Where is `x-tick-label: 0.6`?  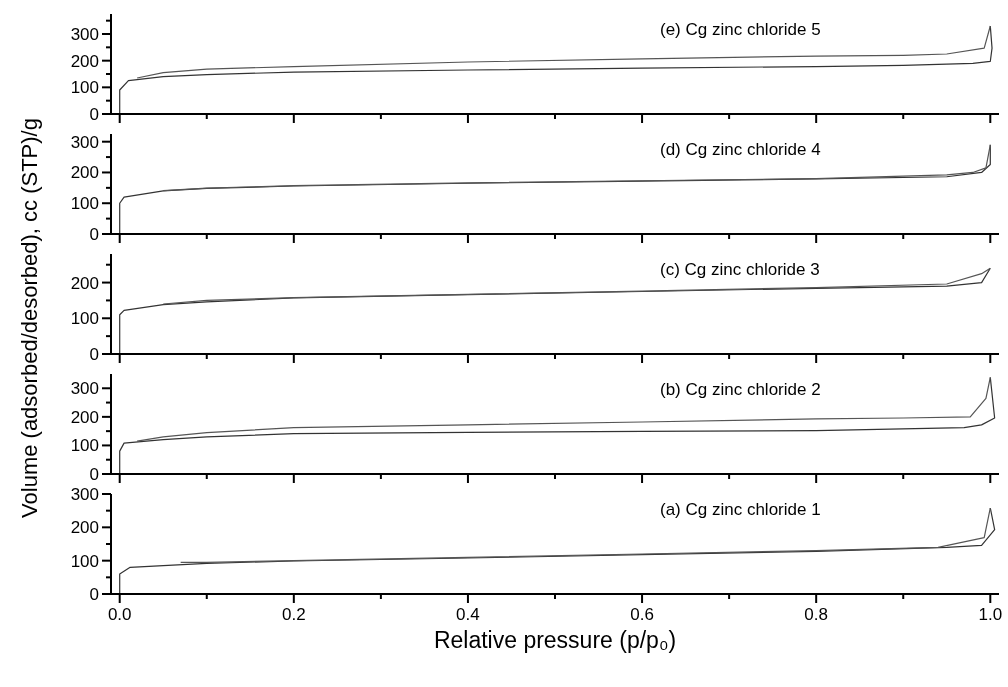
x-tick-label: 0.6 is located at coordinates (642, 614).